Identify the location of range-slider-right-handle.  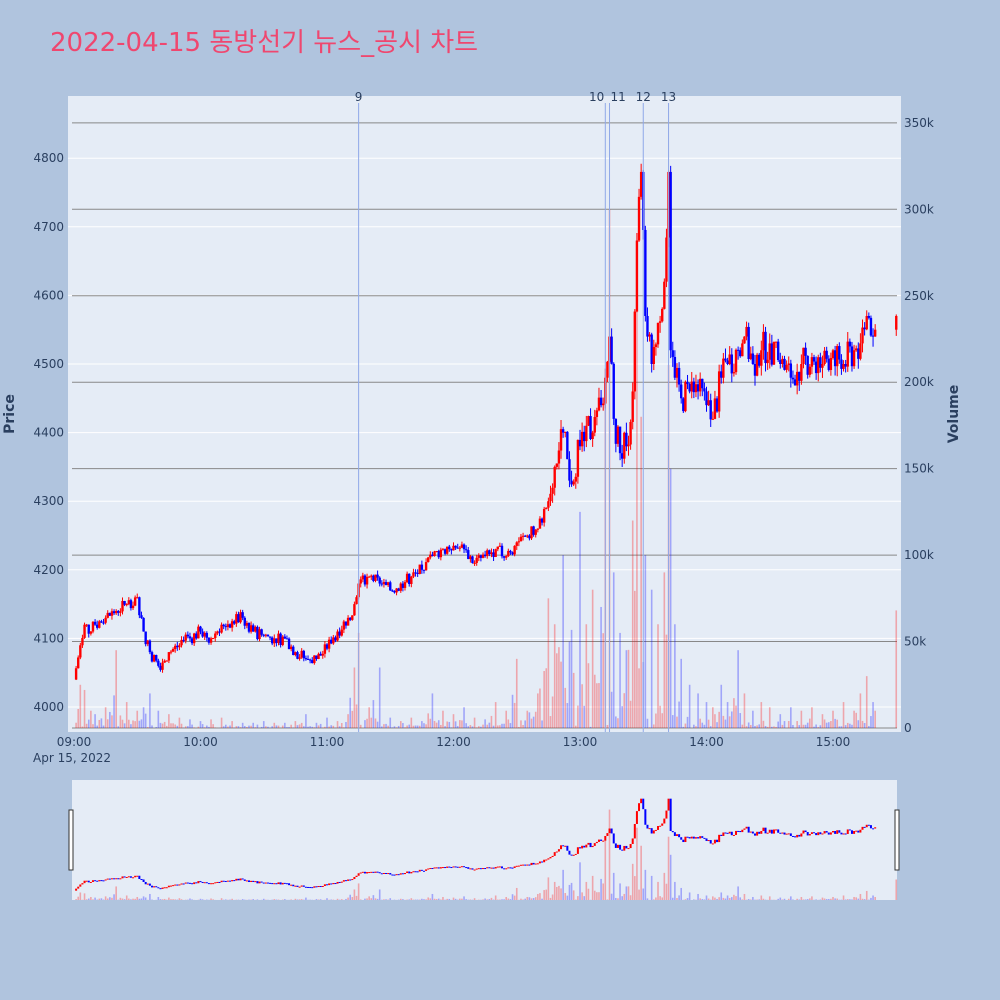
(897, 840).